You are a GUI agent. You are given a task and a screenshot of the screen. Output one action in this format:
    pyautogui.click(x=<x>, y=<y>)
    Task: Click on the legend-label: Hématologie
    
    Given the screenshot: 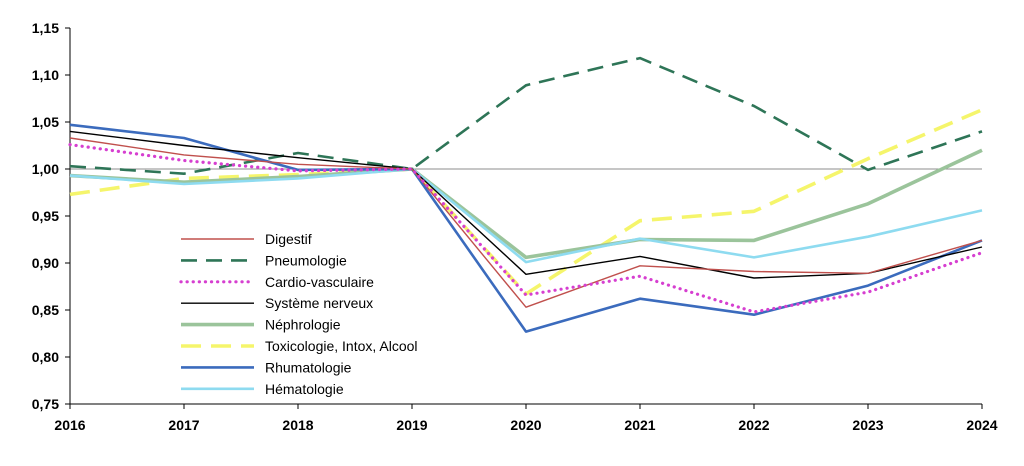 What is the action you would take?
    pyautogui.click(x=304, y=389)
    